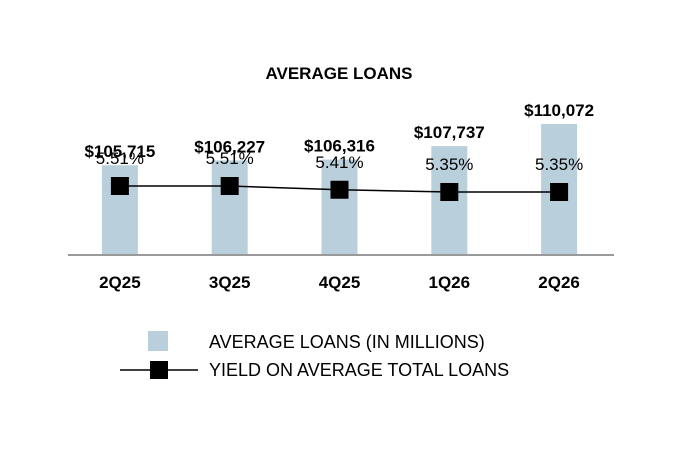  I want to click on yield-marker-2Q25, so click(119, 186).